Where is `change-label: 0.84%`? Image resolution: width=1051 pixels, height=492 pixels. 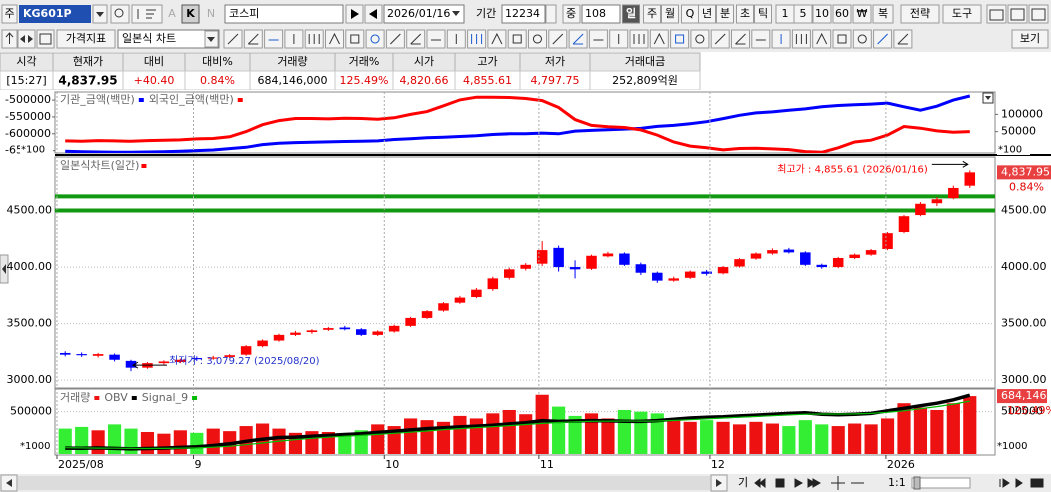
change-label: 0.84% is located at coordinates (1026, 186).